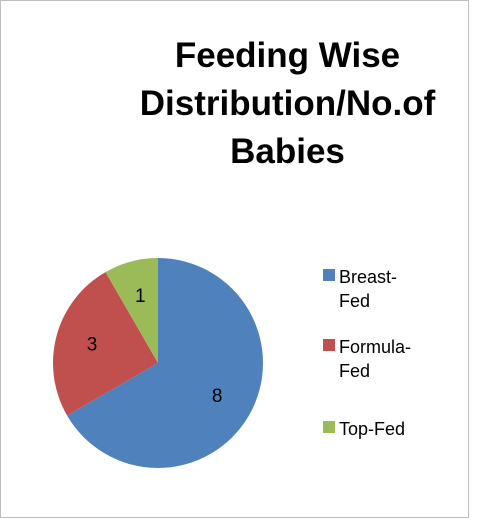 Image resolution: width=478 pixels, height=525 pixels. What do you see at coordinates (368, 289) in the screenshot?
I see `legend-label: Breast-Fed` at bounding box center [368, 289].